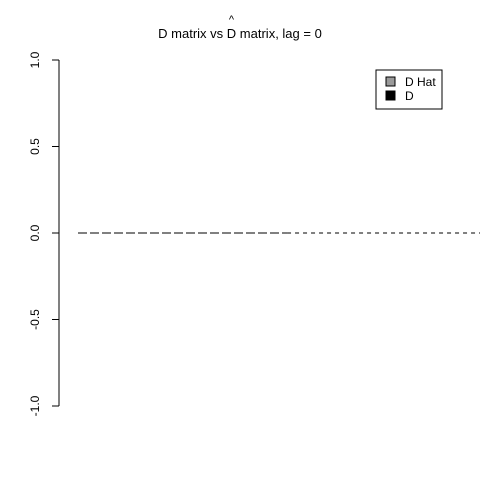 The image size is (480, 480). Describe the element at coordinates (35, 405) in the screenshot. I see `y-tick-label: -1.0` at that location.